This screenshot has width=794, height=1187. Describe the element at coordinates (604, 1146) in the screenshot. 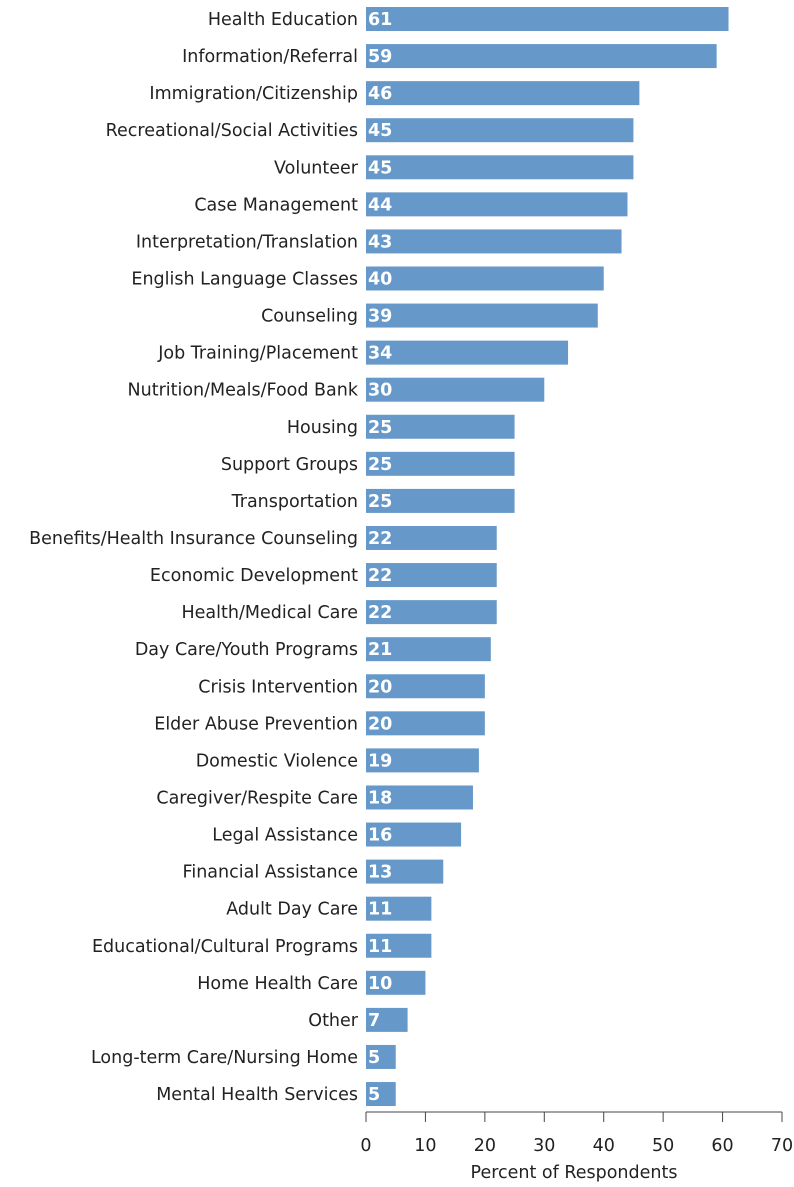

I see `x-tick-label: 40` at that location.